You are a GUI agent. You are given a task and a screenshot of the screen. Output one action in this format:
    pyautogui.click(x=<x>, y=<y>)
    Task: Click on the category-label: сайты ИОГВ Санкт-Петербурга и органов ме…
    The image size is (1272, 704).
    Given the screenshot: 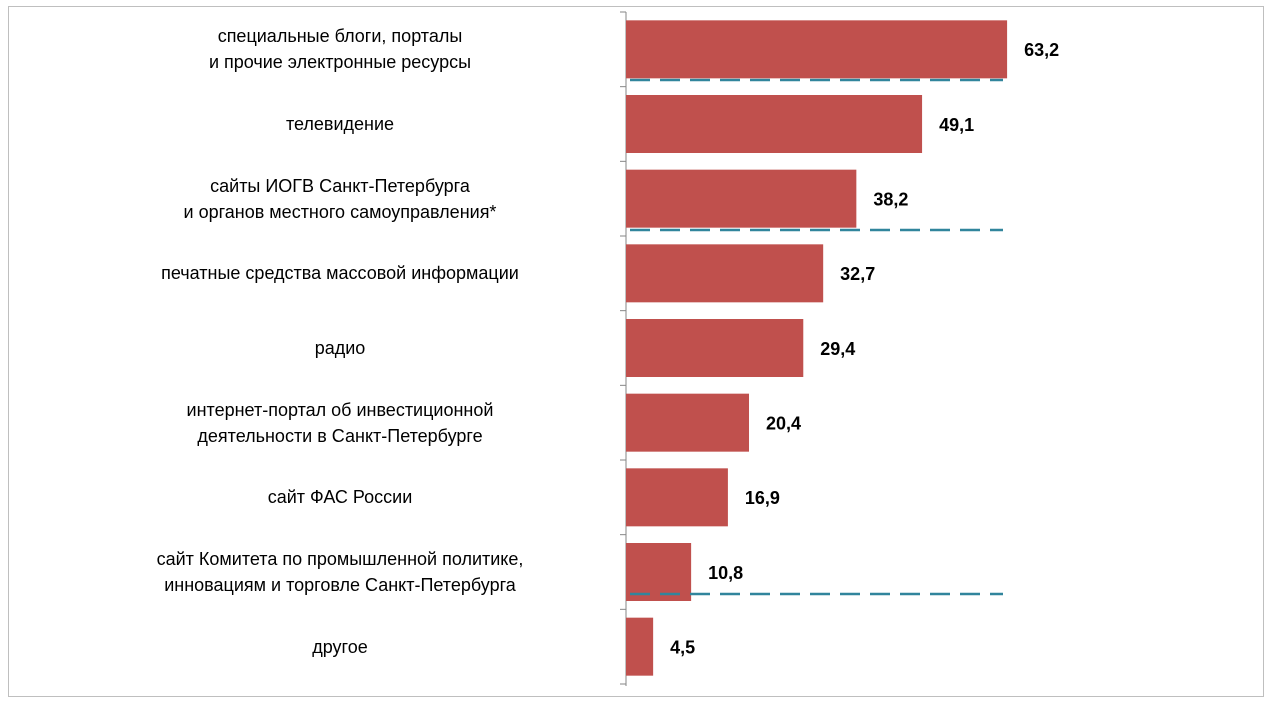 What is the action you would take?
    pyautogui.click(x=340, y=198)
    